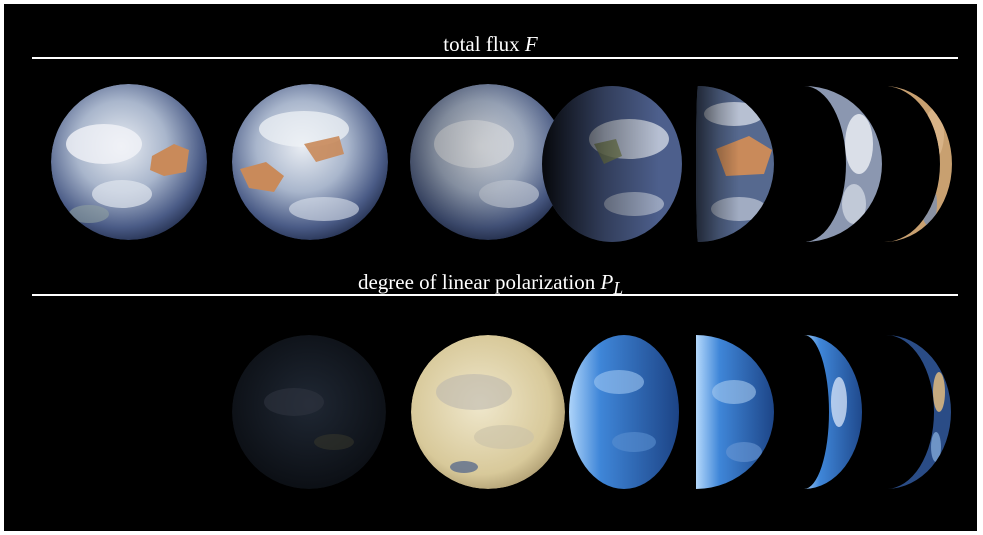  What do you see at coordinates (531, 44) in the screenshot?
I see `flux-symbol: F` at bounding box center [531, 44].